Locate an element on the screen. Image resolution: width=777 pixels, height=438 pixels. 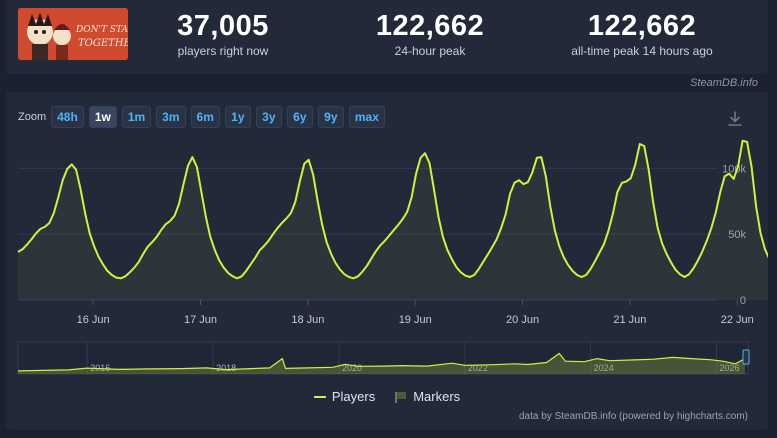
y-tick-label: 0 is located at coordinates (743, 301).